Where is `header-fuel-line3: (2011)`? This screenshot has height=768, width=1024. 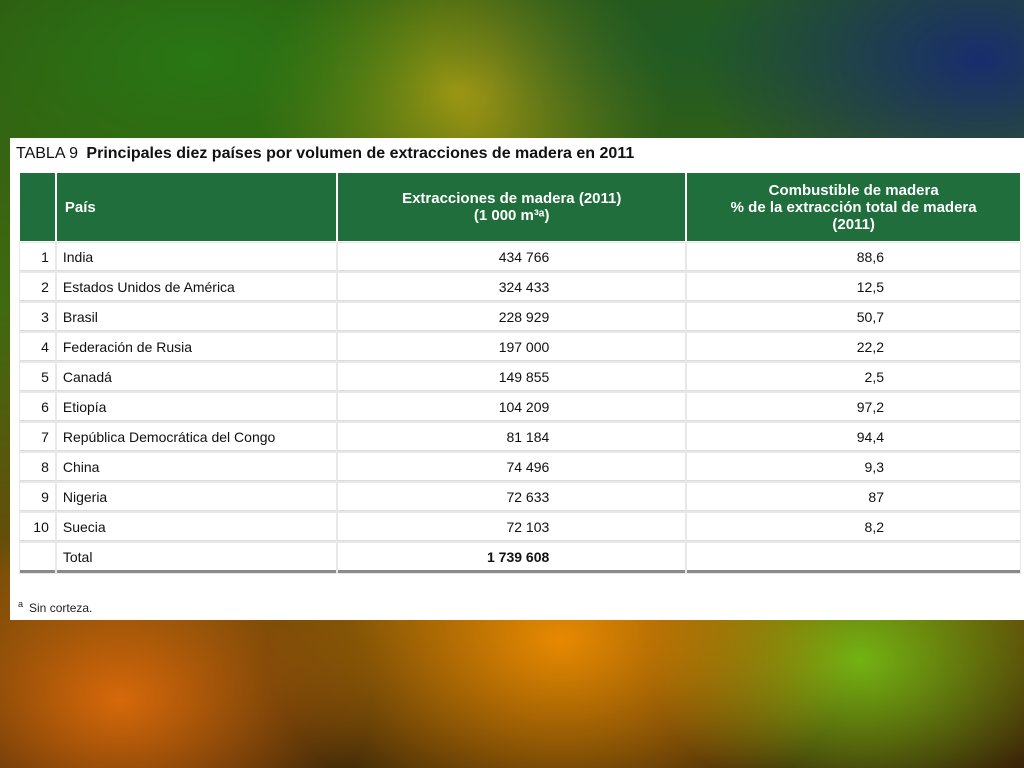 header-fuel-line3: (2011) is located at coordinates (853, 224).